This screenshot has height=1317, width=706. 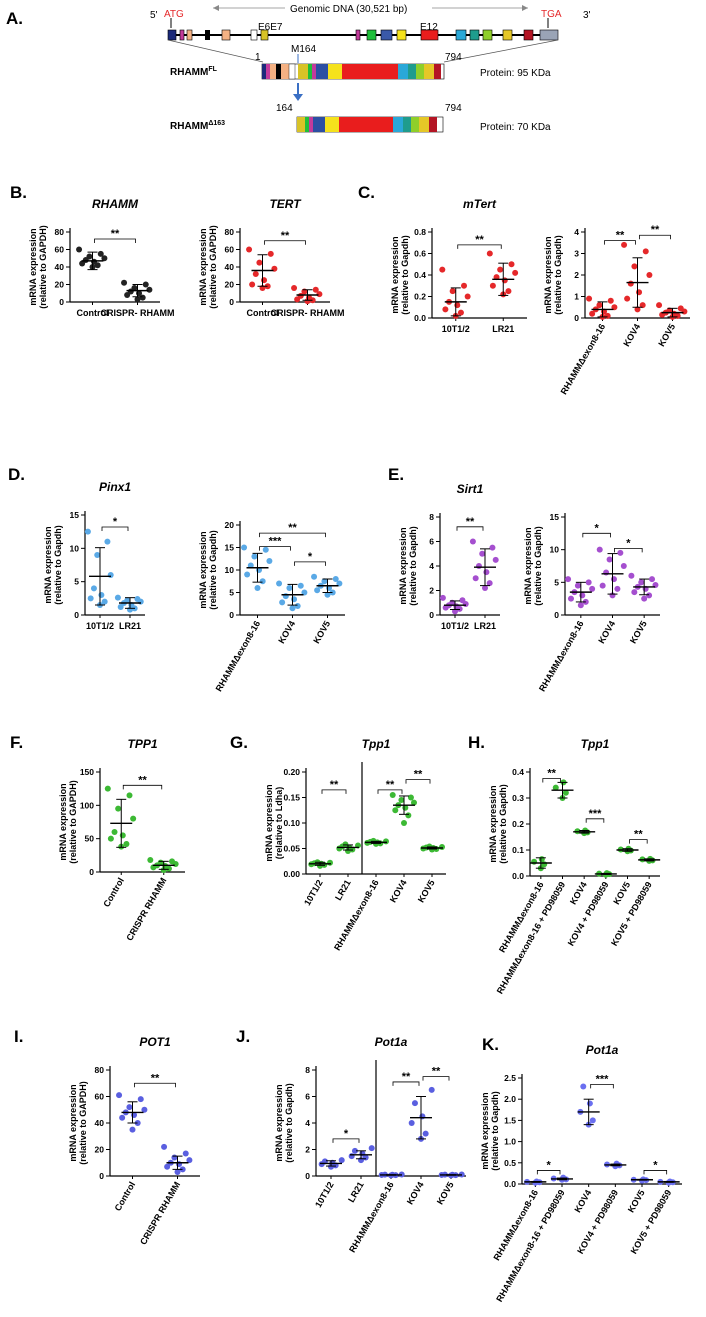 I want to click on chart-title: TERT, so click(x=285, y=204).